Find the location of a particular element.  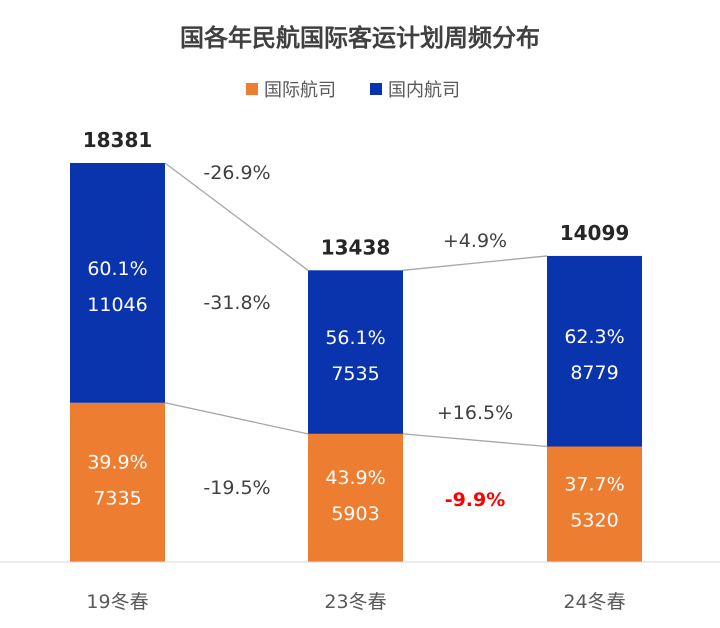

data-label-share: 43.9% is located at coordinates (355, 478).